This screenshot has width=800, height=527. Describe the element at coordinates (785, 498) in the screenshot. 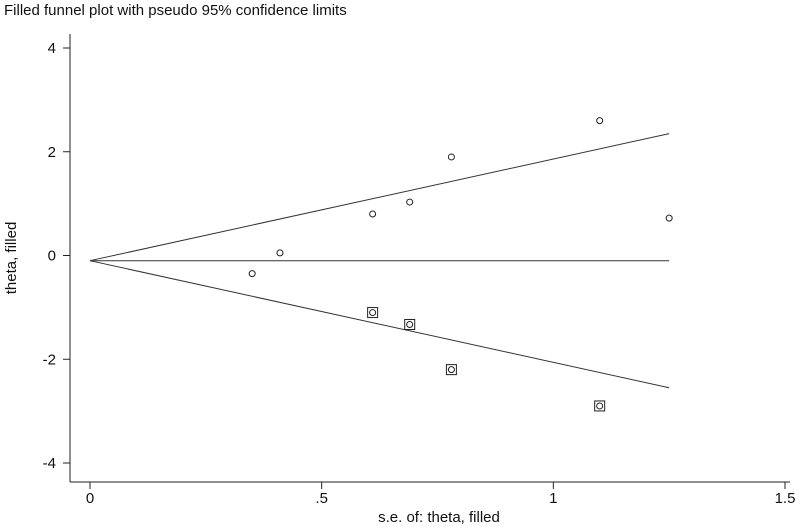

I see `x-tick-label: 1.5` at that location.